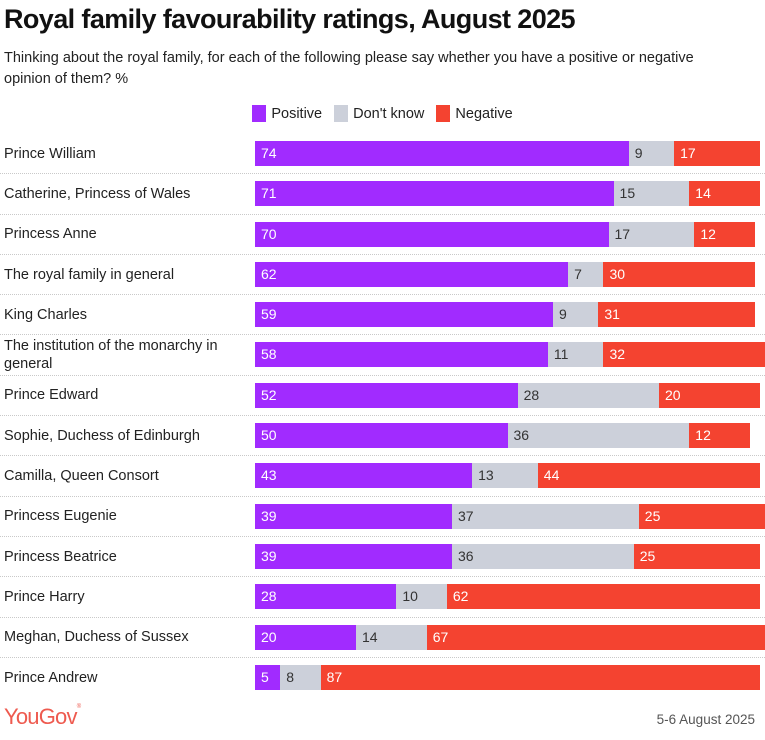 The width and height of the screenshot is (765, 740). Describe the element at coordinates (575, 355) in the screenshot. I see `bar-segment-dk: 11` at that location.